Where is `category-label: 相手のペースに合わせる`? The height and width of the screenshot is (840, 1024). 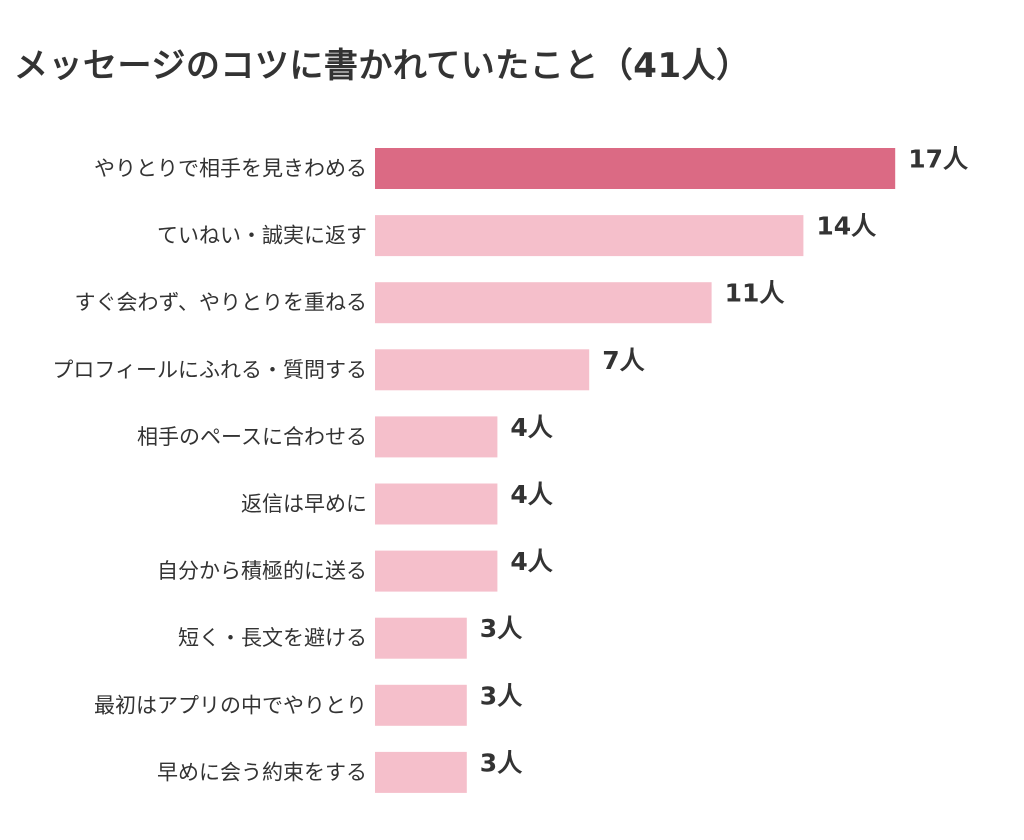
category-label: 相手のペースに合わせる is located at coordinates (252, 437).